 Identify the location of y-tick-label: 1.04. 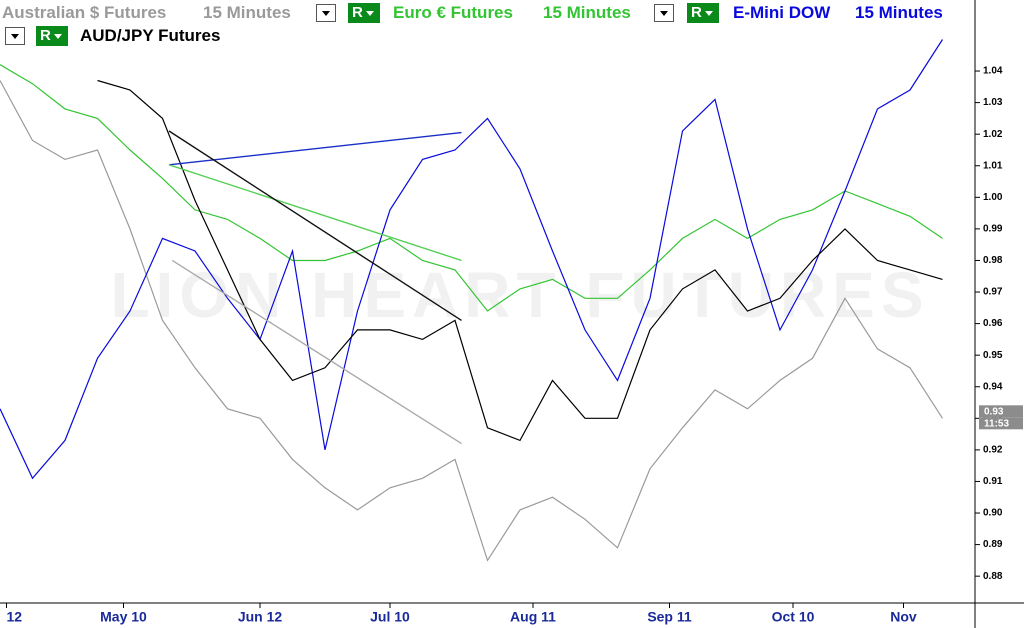
(993, 71).